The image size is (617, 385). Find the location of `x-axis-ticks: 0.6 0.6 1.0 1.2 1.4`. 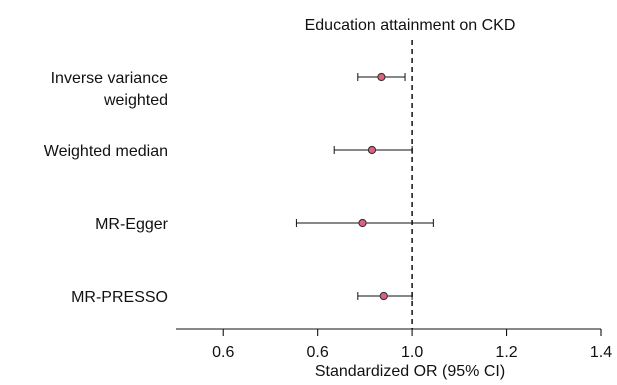

x-axis-ticks: 0.6 0.6 1.0 1.2 1.4 is located at coordinates (412, 345).